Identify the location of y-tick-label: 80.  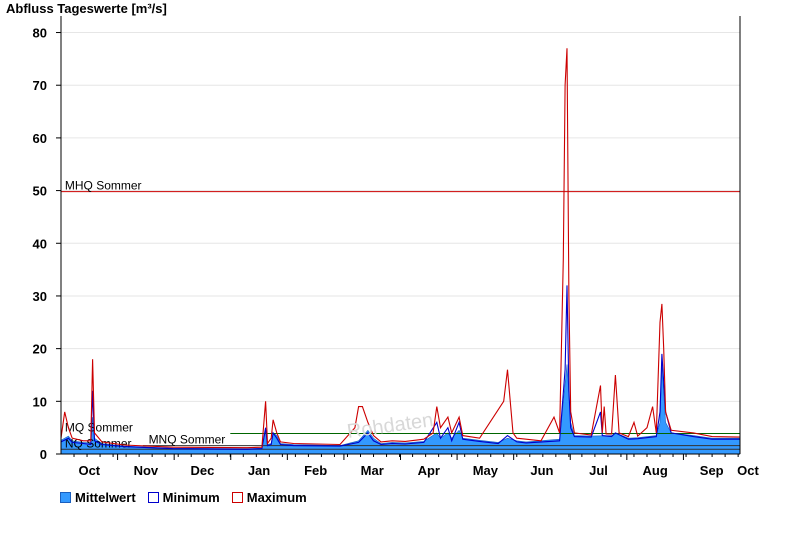
(40, 33).